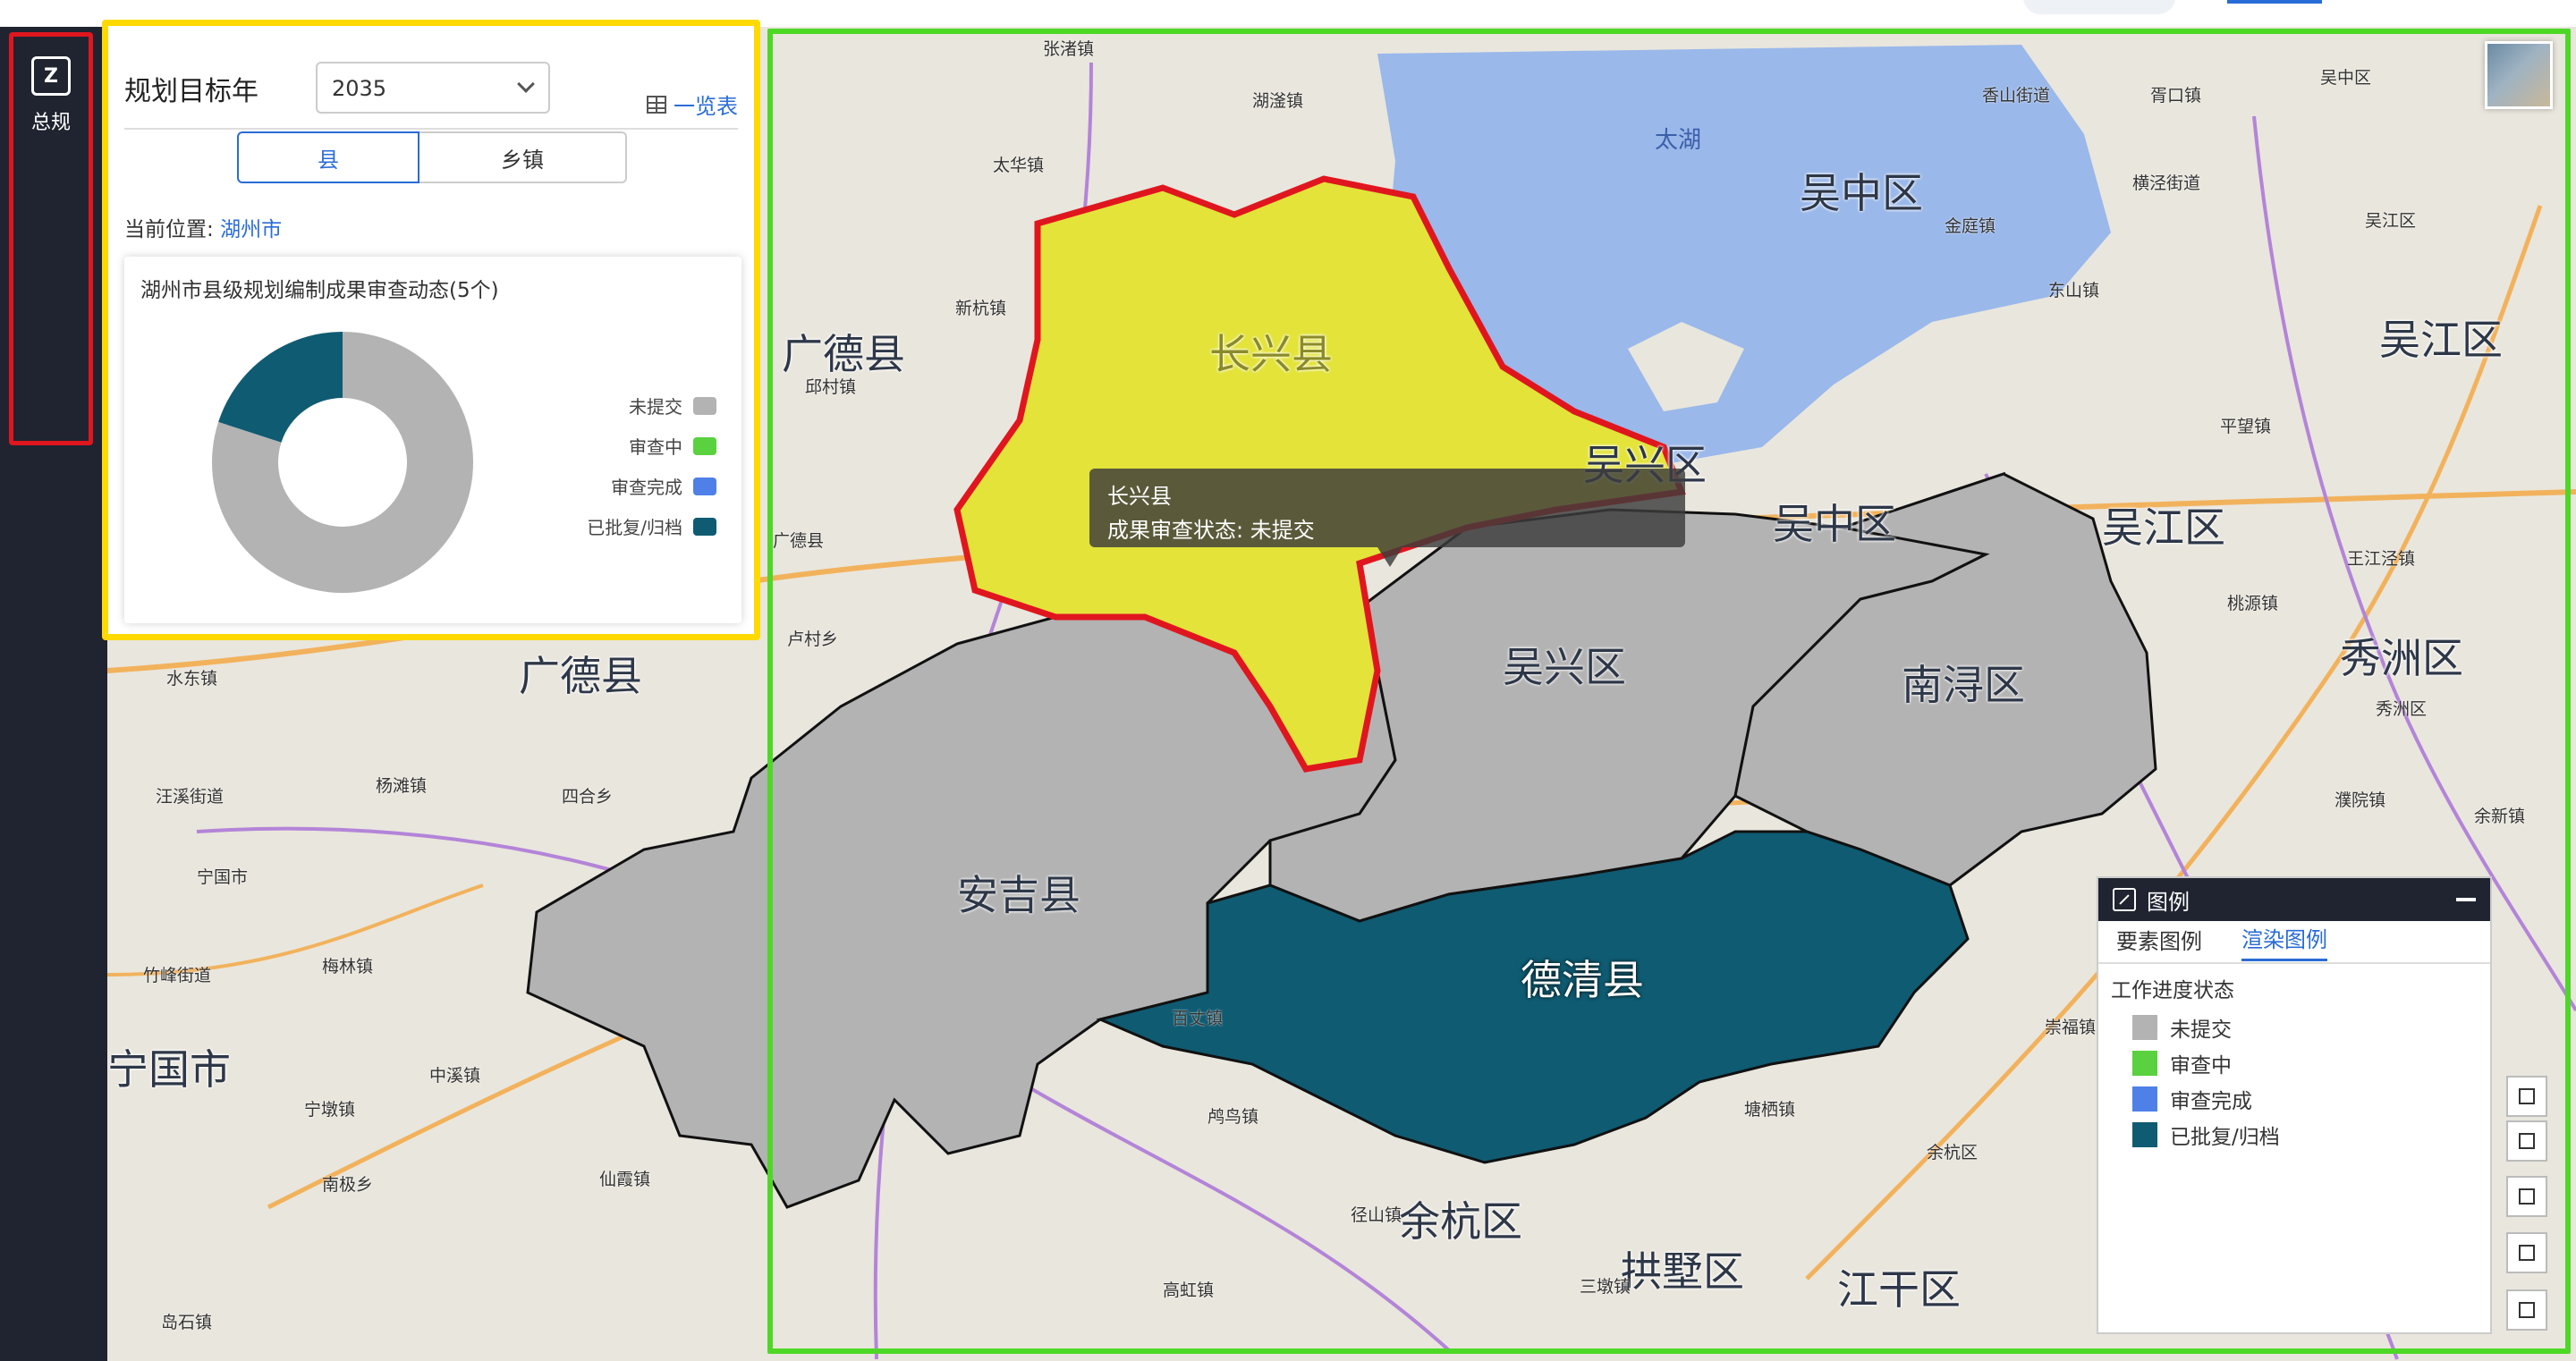  Describe the element at coordinates (1189, 1290) in the screenshot. I see `map-label-town: 高虹镇` at that location.